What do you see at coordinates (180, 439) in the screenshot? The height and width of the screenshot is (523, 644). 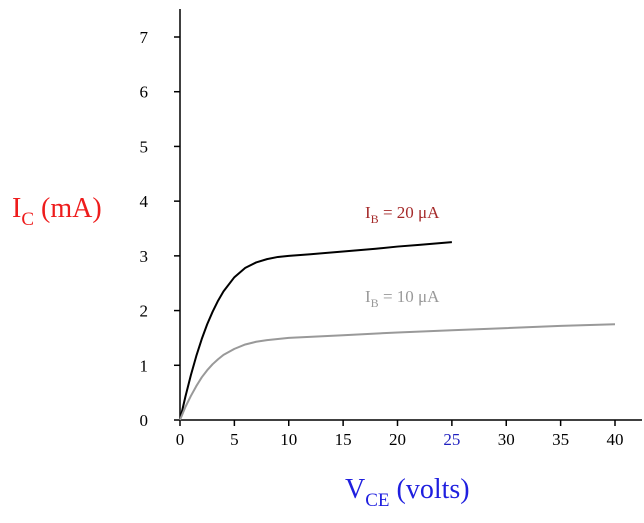 I see `x-tick-label: 0` at bounding box center [180, 439].